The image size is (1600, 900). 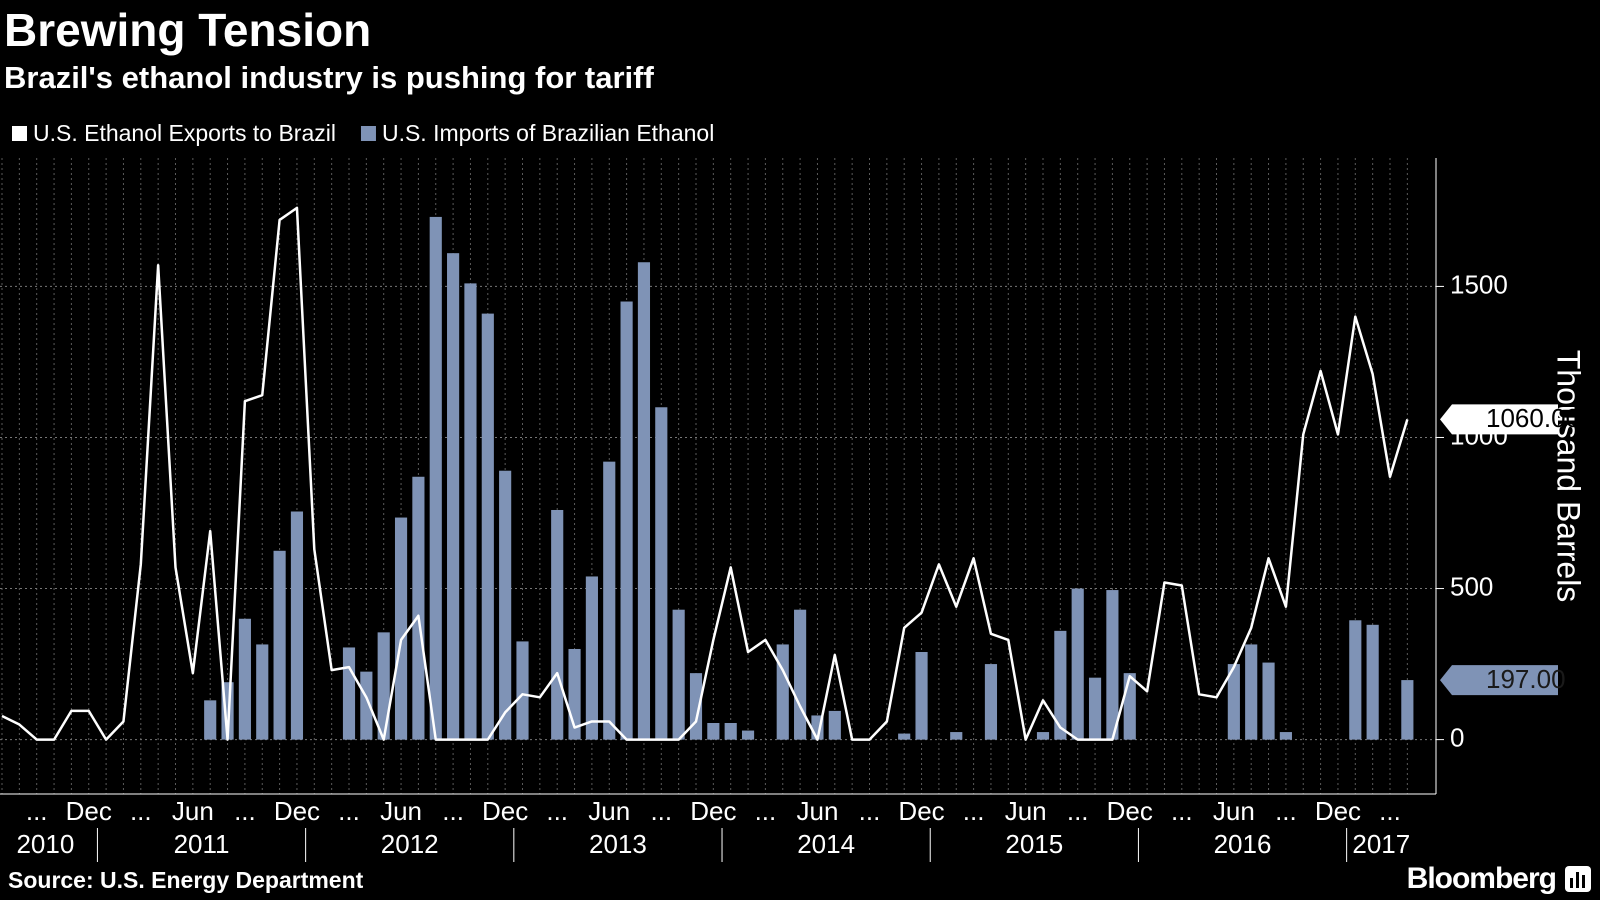 I want to click on legend-label: U.S. Ethanol Exports to Brazil, so click(x=184, y=133).